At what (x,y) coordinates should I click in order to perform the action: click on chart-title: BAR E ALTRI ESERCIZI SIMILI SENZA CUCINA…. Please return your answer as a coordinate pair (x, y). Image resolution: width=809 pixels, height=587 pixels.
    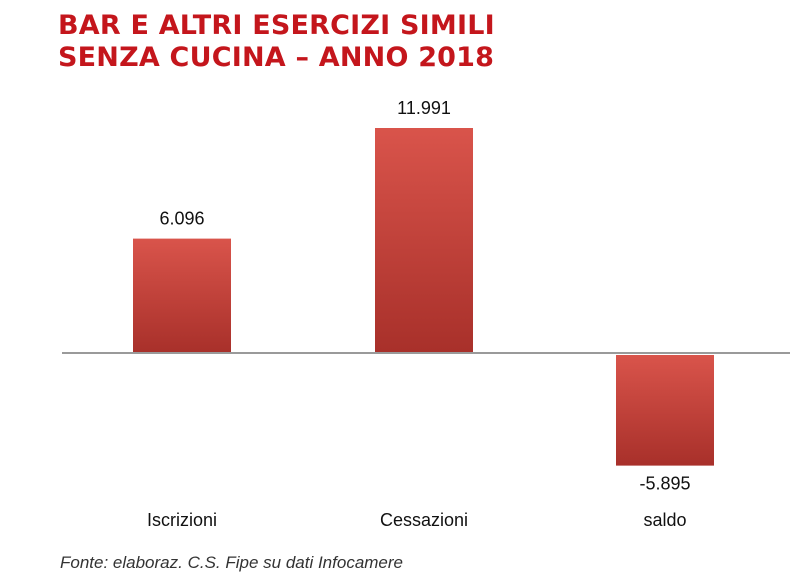
    Looking at the image, I should click on (276, 42).